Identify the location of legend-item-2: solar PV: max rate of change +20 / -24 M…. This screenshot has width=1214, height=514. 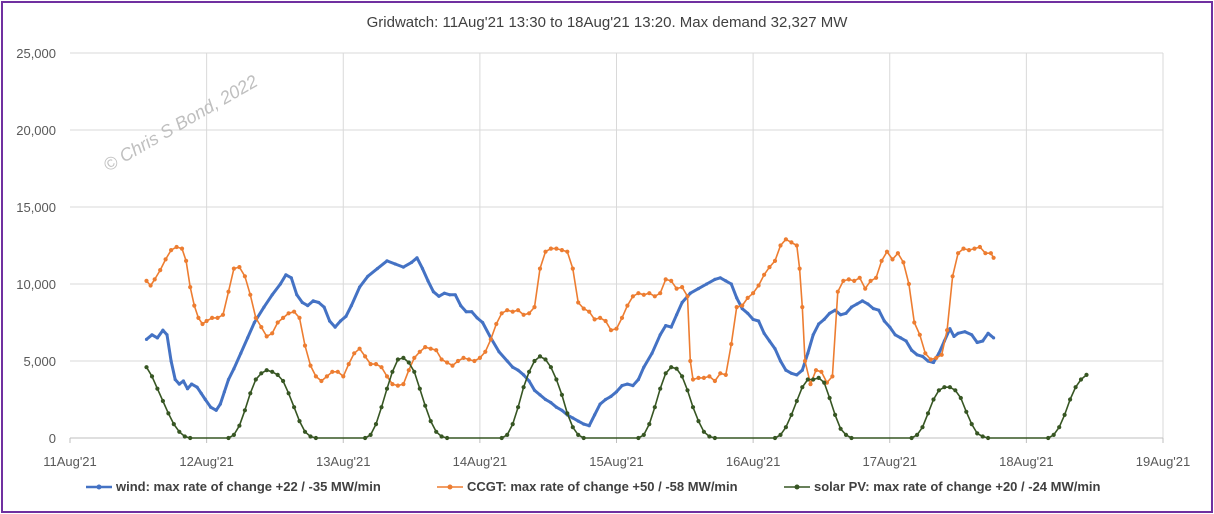
(942, 486).